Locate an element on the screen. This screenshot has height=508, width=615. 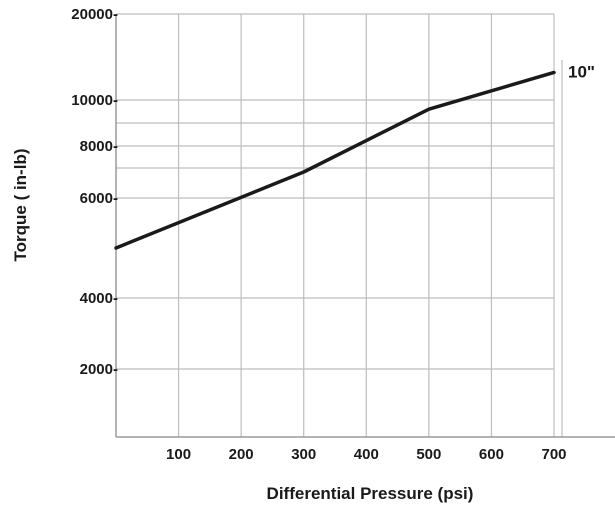
y-tick-labels: 2000- 4000- 6000- 8000- 10000- 20000- is located at coordinates (94, 192).